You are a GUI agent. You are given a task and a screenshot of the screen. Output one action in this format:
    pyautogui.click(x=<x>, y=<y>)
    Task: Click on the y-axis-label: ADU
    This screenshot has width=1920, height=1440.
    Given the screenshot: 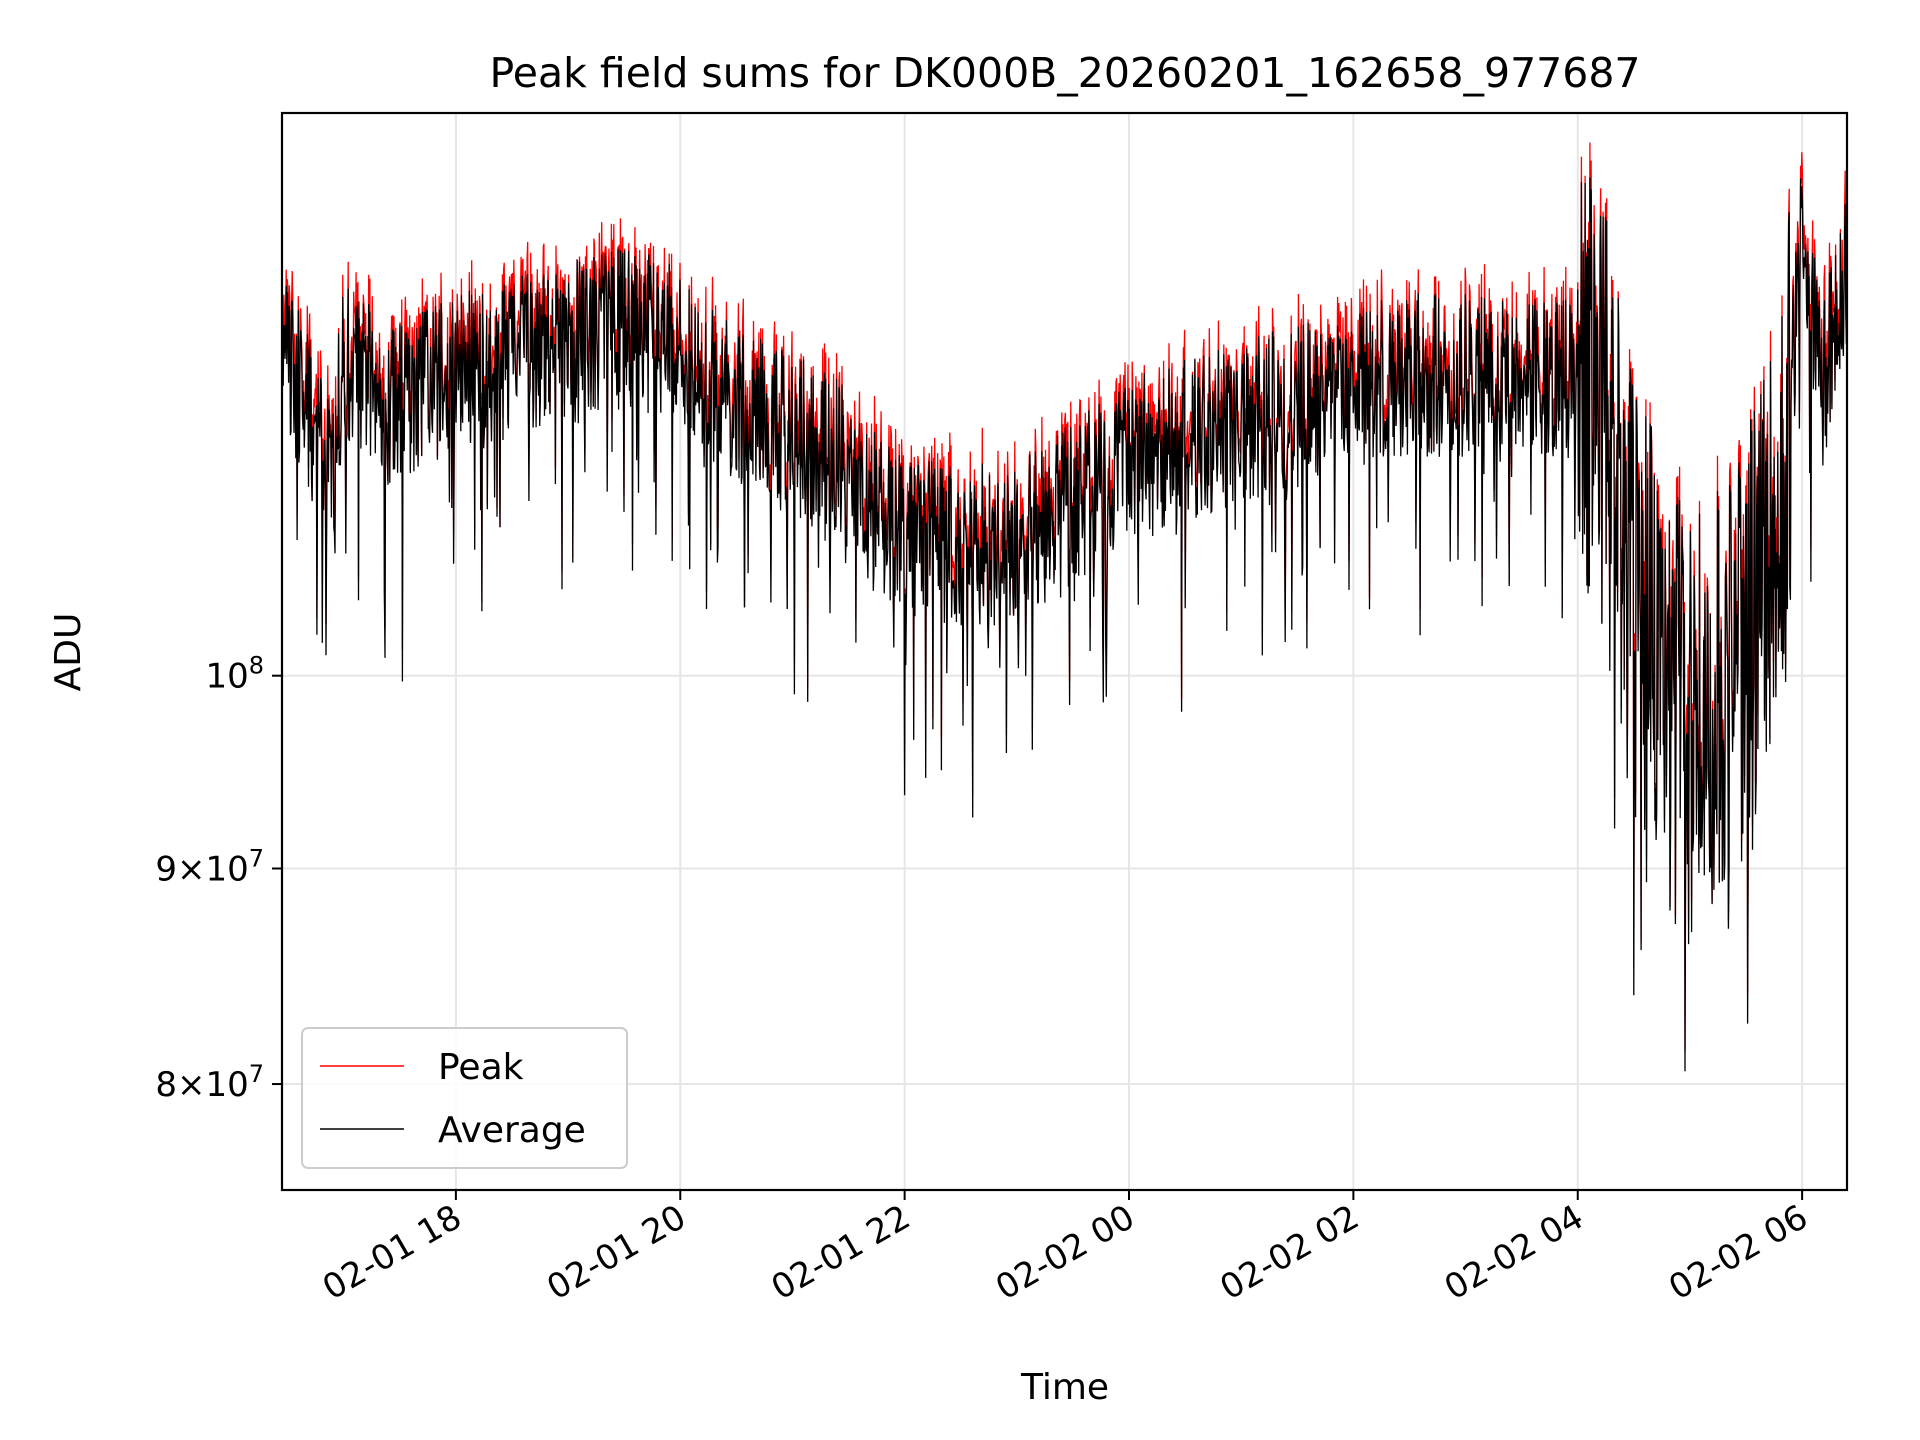 What is the action you would take?
    pyautogui.click(x=68, y=652)
    